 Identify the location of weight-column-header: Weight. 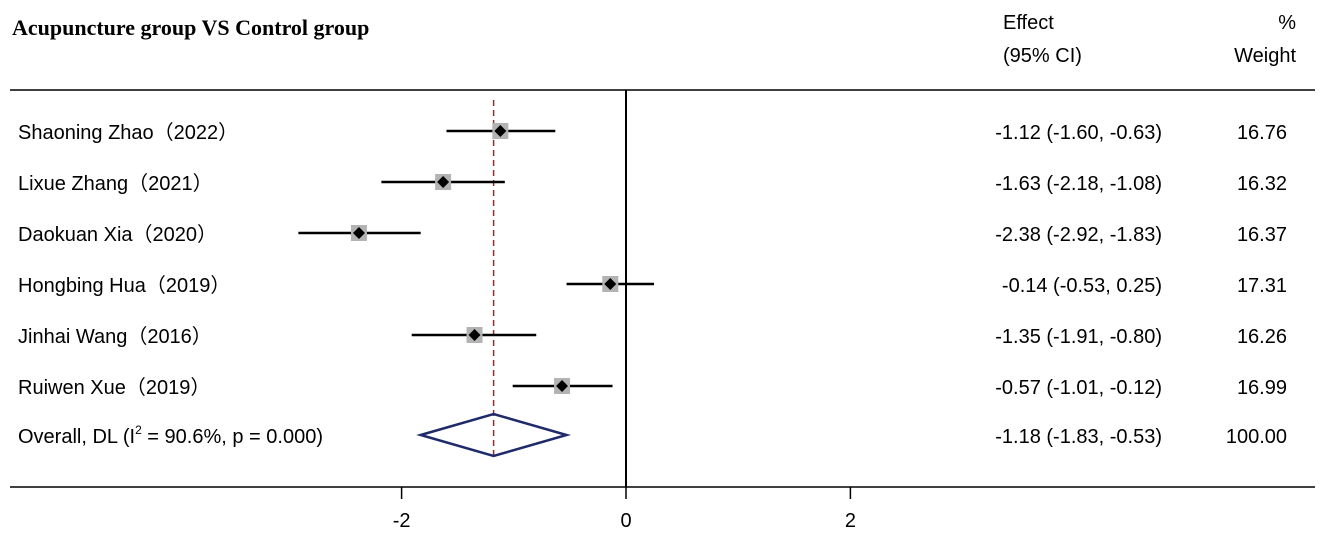
(1265, 56).